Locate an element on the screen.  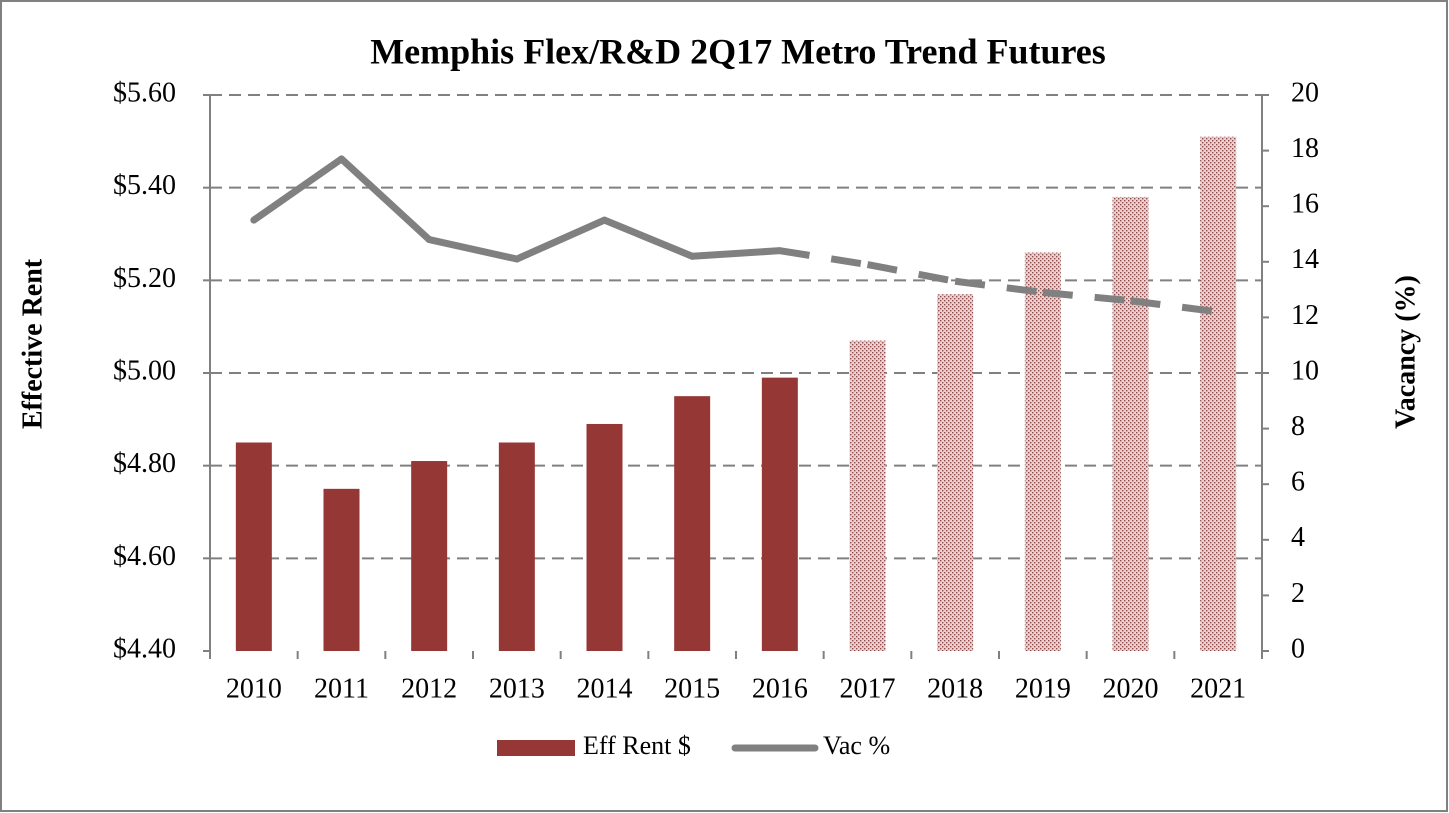
y-axis-label: Effective Rent is located at coordinates (32, 343).